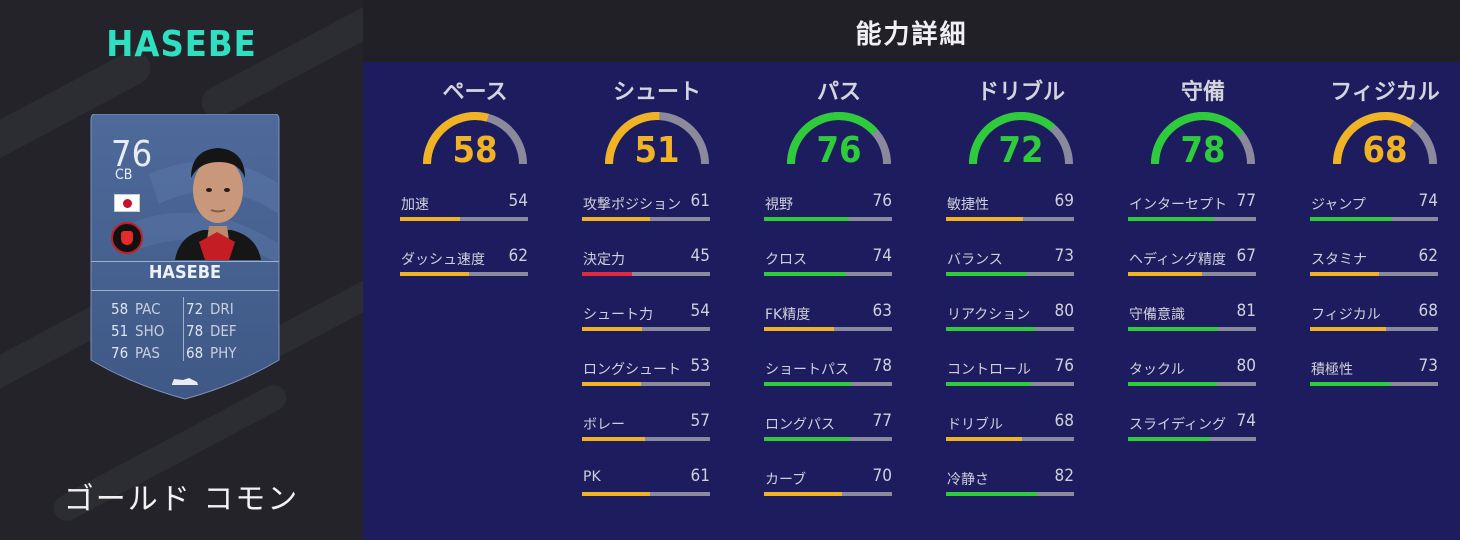  I want to click on attribute-label: ドリブル, so click(975, 425).